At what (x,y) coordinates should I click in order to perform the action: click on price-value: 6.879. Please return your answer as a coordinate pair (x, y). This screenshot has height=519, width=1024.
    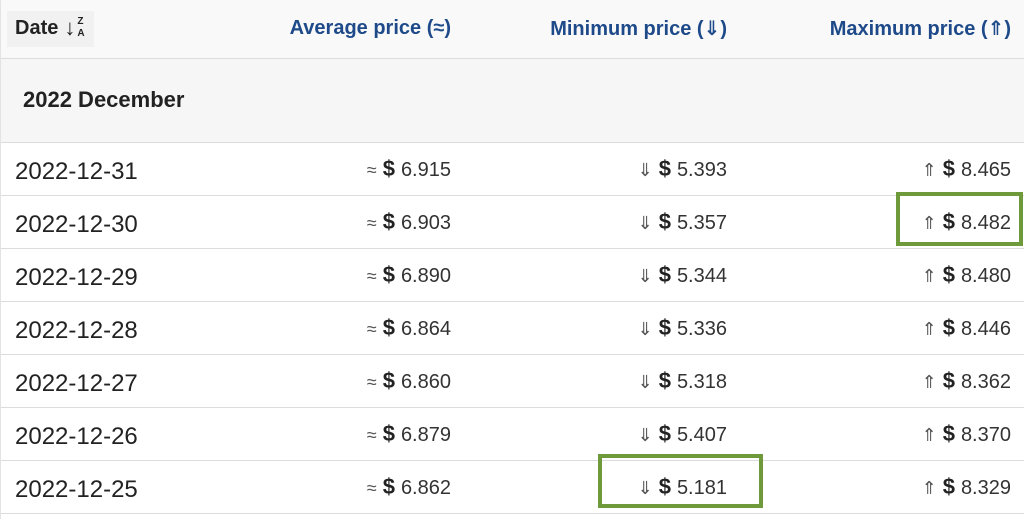
    Looking at the image, I should click on (425, 434).